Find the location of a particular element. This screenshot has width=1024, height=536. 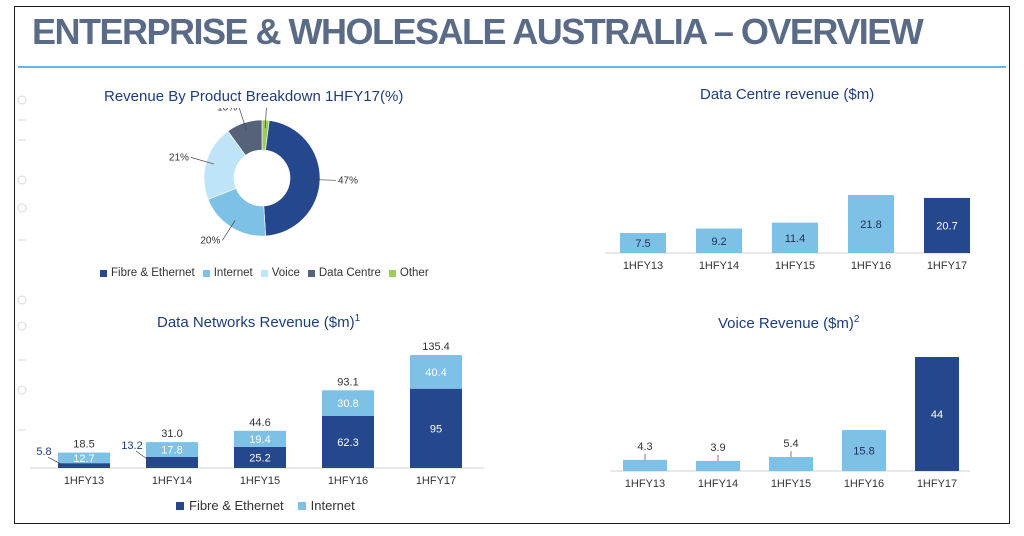

bar-fibre-ethernet-1hfy16 is located at coordinates (348, 442).